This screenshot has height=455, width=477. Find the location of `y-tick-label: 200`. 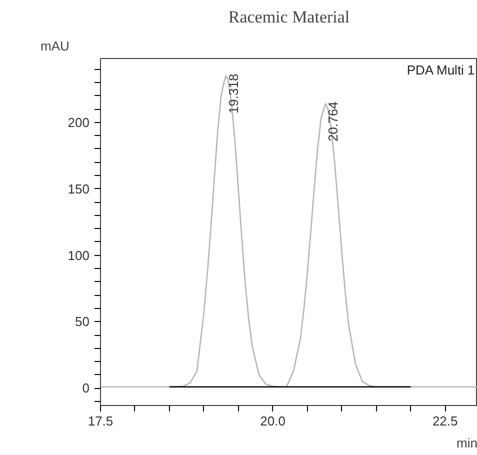

y-tick-label: 200 is located at coordinates (79, 122).